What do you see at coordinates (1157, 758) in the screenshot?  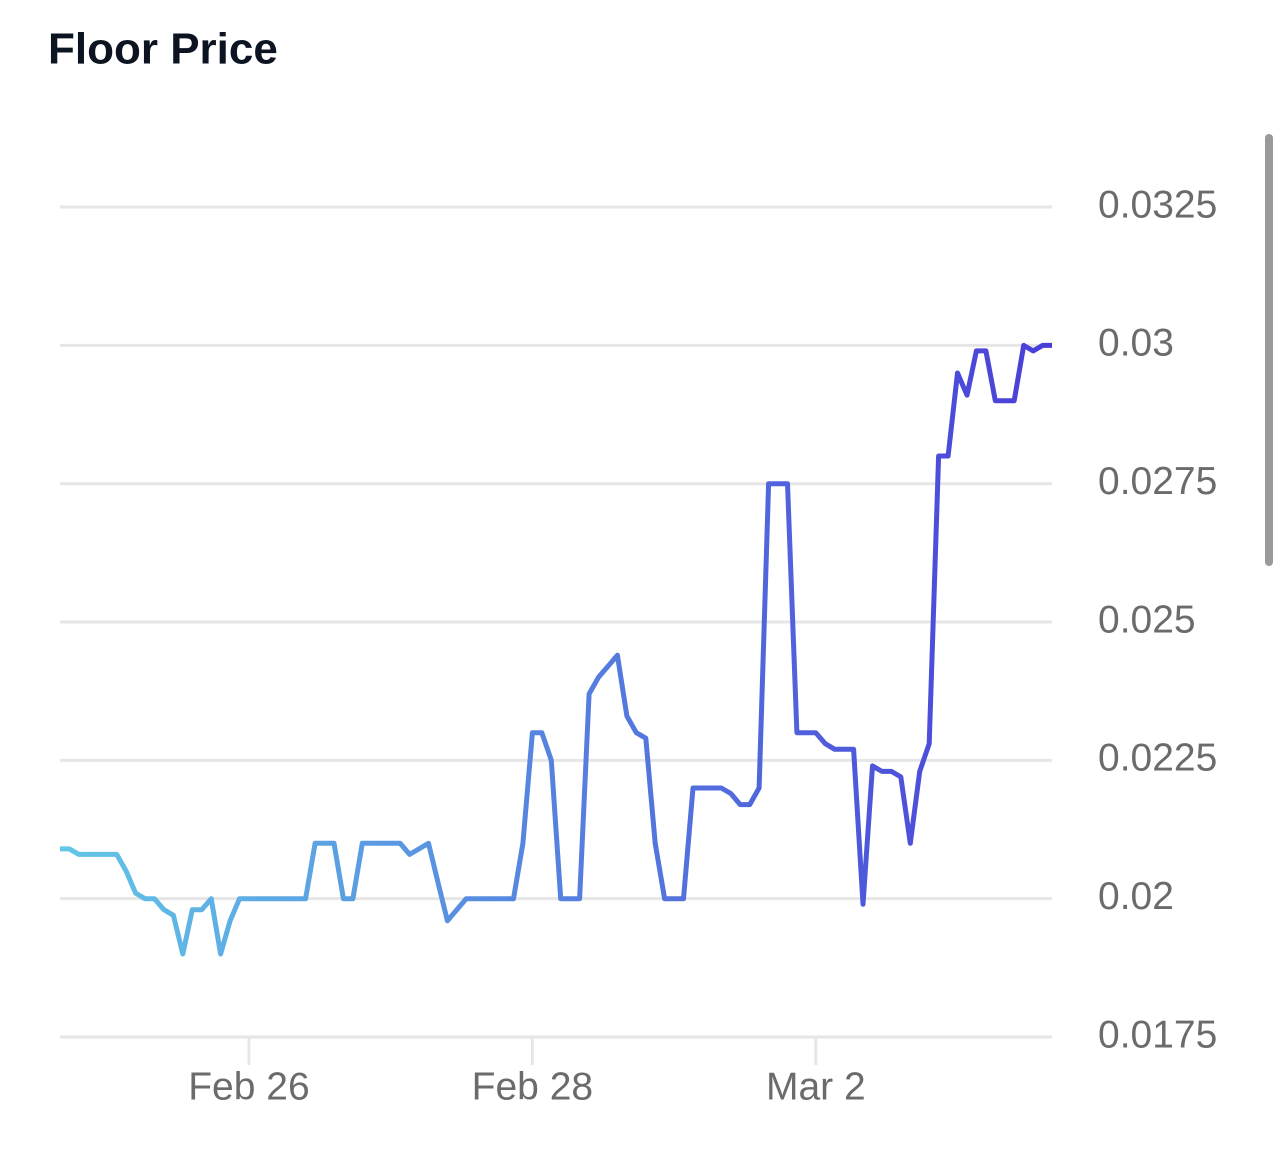 I see `y-tick-label: 0.0225` at bounding box center [1157, 758].